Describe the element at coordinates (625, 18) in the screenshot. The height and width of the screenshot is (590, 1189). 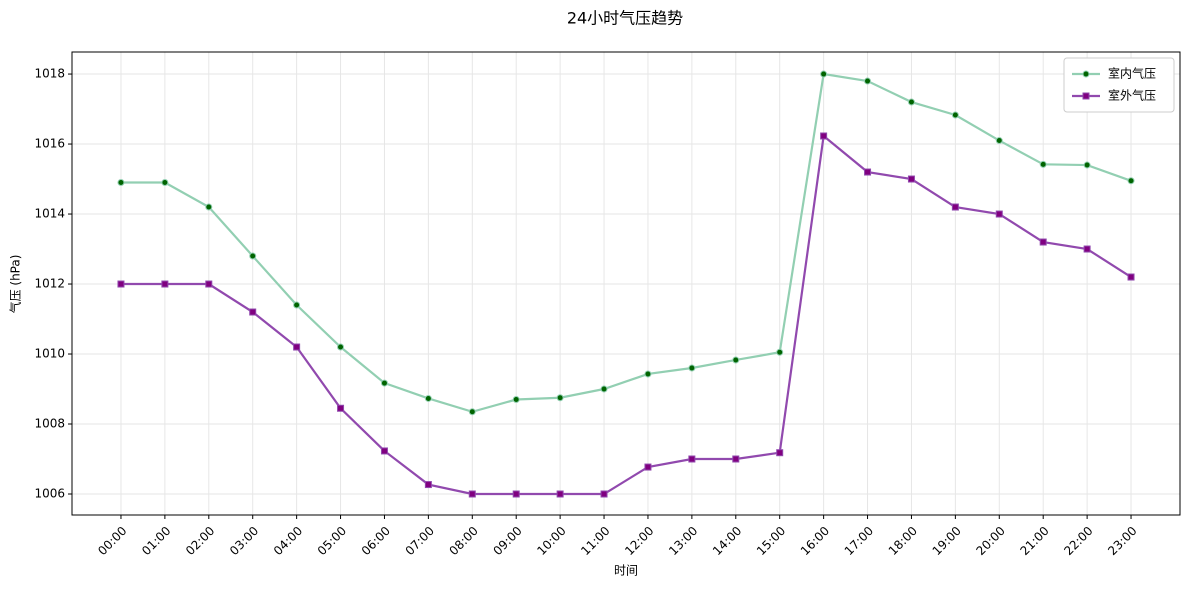
I see `chart-title: 24小时气压趋势` at that location.